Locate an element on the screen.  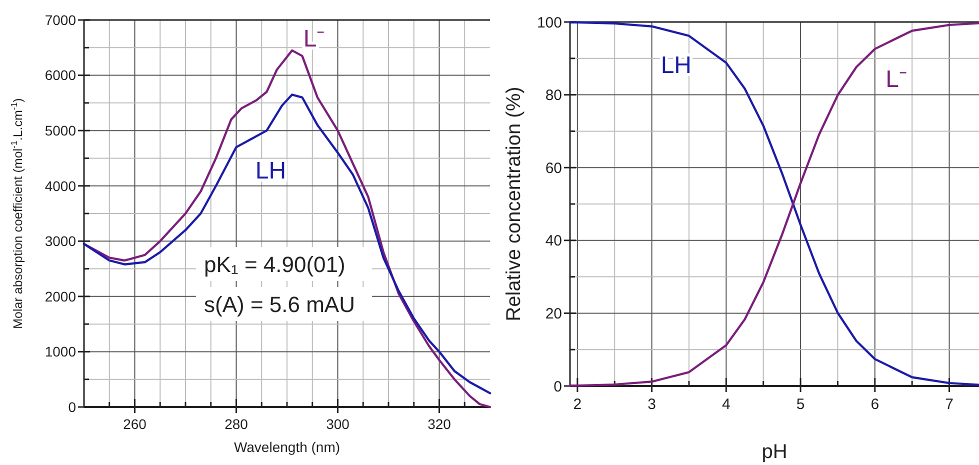
y-tick-label: 100 is located at coordinates (549, 23).